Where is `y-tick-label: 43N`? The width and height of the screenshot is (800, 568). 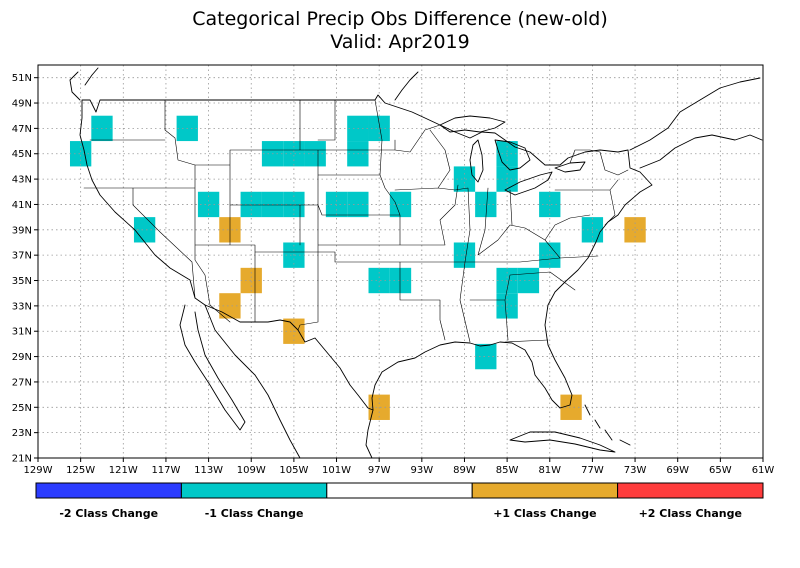
y-tick-label: 43N is located at coordinates (22, 180).